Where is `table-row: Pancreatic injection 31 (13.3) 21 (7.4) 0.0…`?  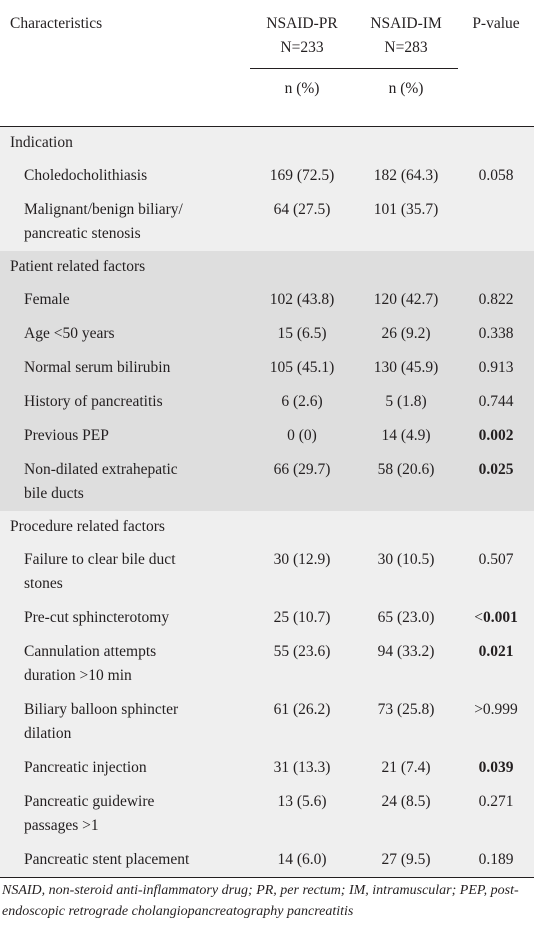
table-row: Pancreatic injection 31 (13.3) 21 (7.4) 0.0… is located at coordinates (267, 768).